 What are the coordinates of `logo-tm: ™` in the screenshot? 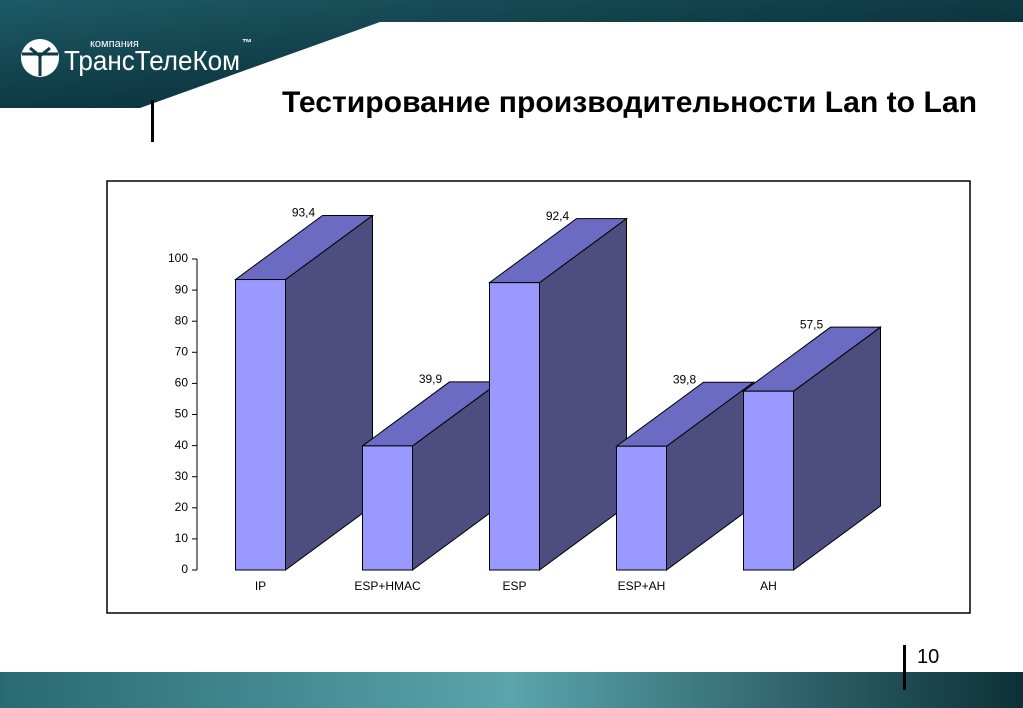 It's located at (247, 43).